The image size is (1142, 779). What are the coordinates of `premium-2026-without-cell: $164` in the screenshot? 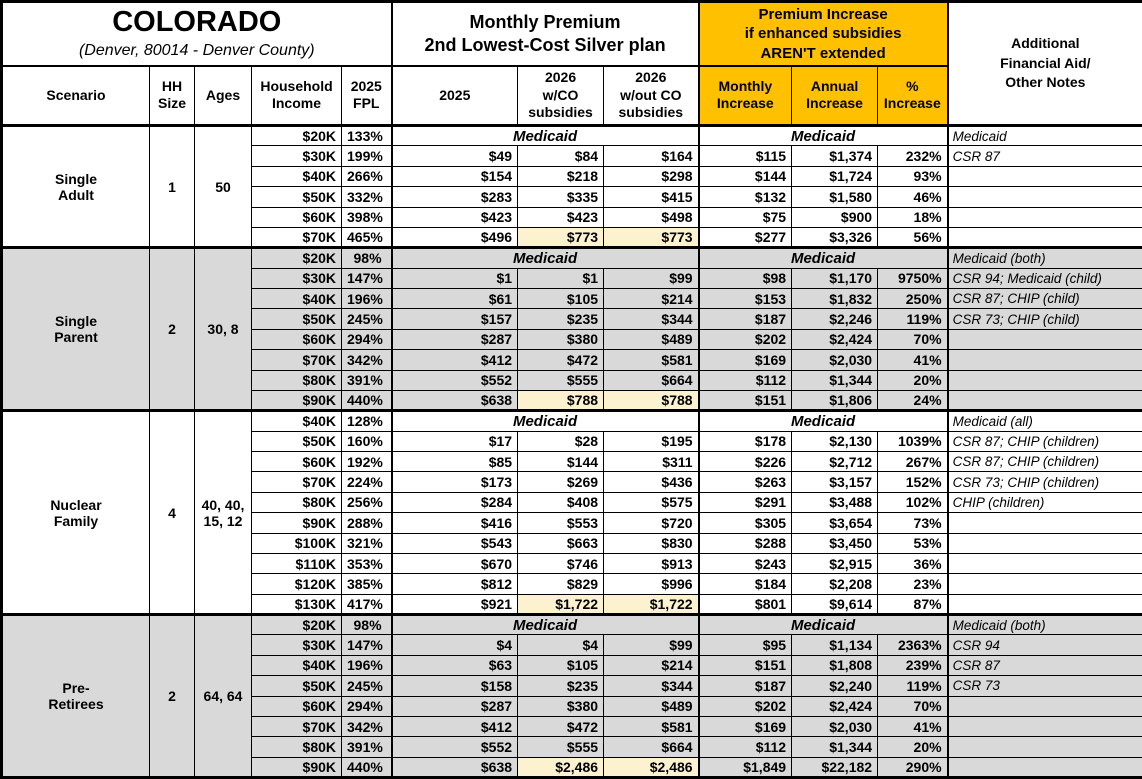 It's located at (651, 156).